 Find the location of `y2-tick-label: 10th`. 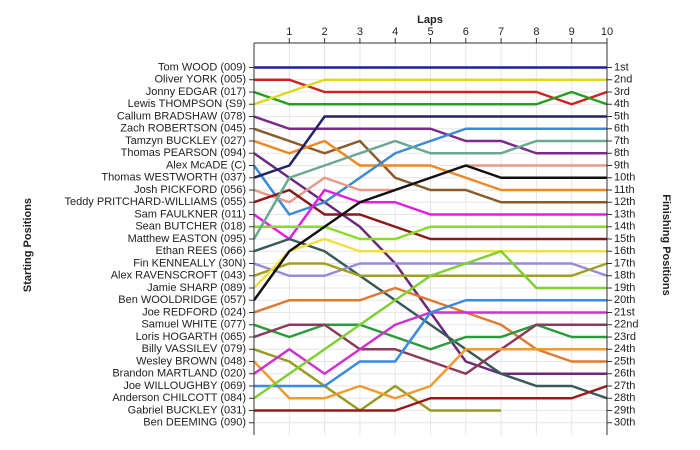

y2-tick-label: 10th is located at coordinates (624, 178).